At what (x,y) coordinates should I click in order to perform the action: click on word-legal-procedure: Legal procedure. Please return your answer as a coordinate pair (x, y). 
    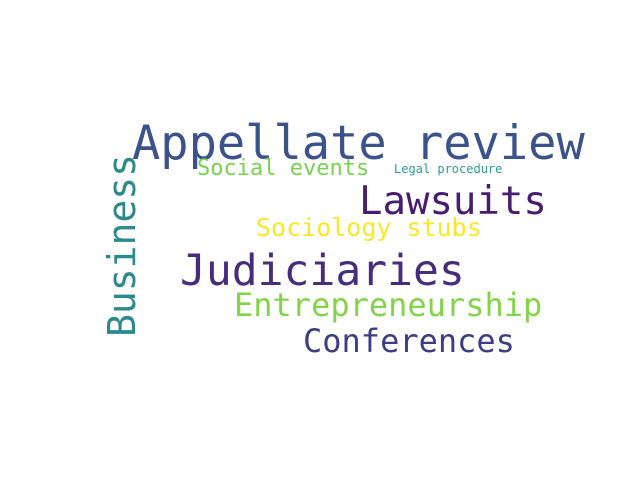
    Looking at the image, I should click on (448, 169).